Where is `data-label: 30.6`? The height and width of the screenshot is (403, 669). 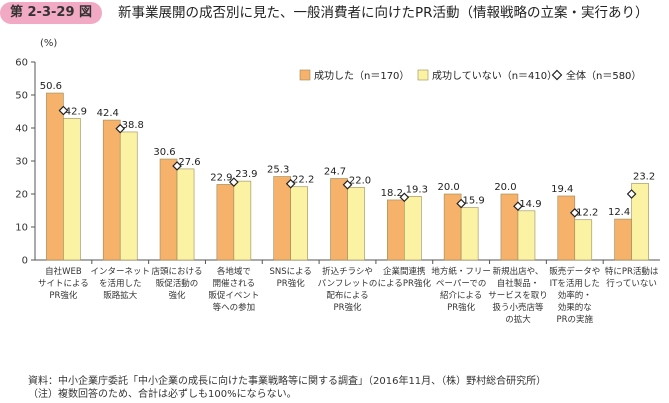 data-label: 30.6 is located at coordinates (164, 152).